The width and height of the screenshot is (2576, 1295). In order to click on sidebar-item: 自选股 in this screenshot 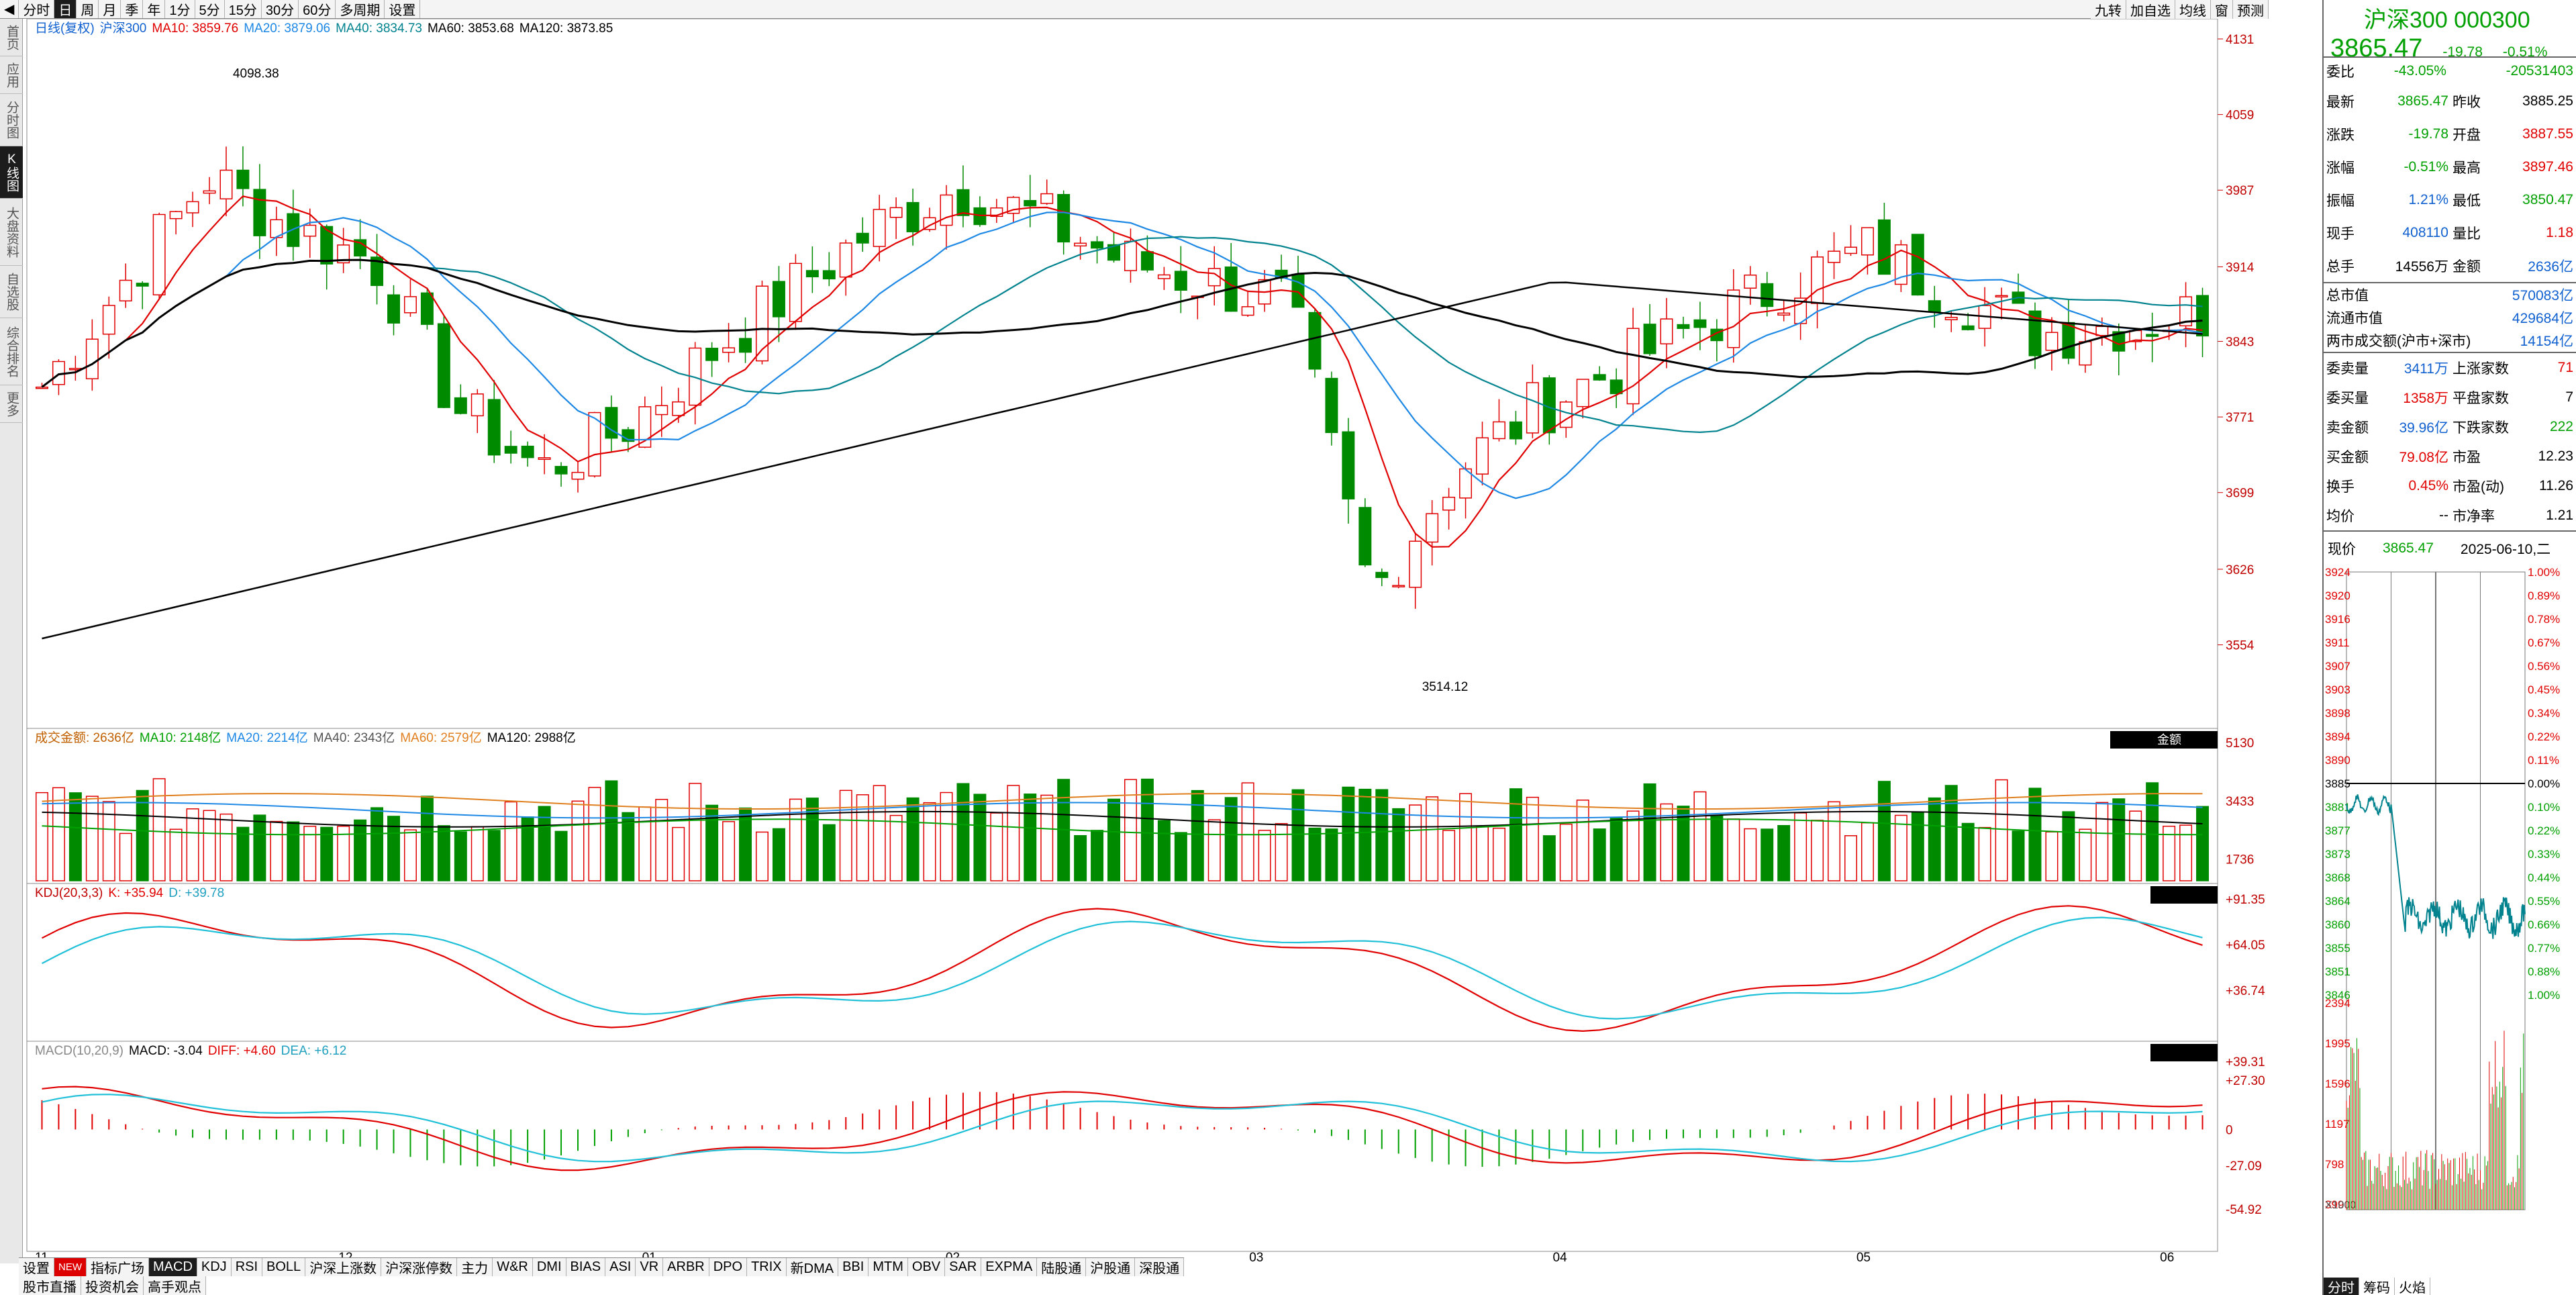, I will do `click(11, 292)`.